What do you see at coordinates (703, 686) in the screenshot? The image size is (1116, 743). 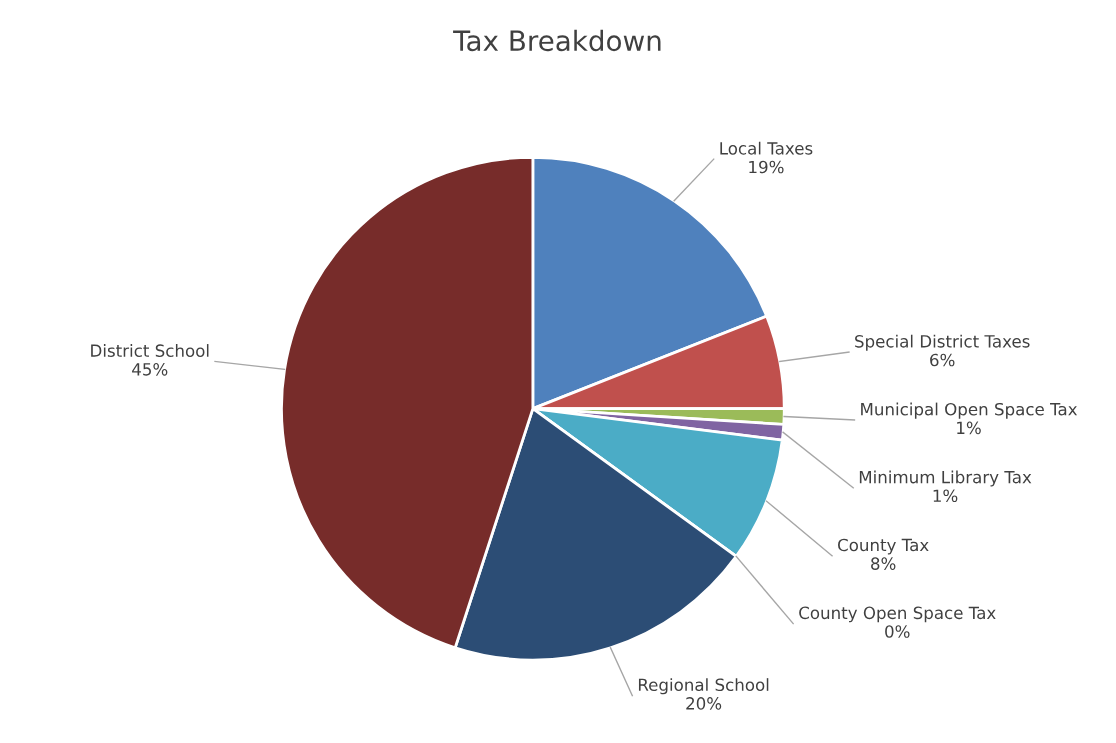 I see `slice-label: Regional School` at bounding box center [703, 686].